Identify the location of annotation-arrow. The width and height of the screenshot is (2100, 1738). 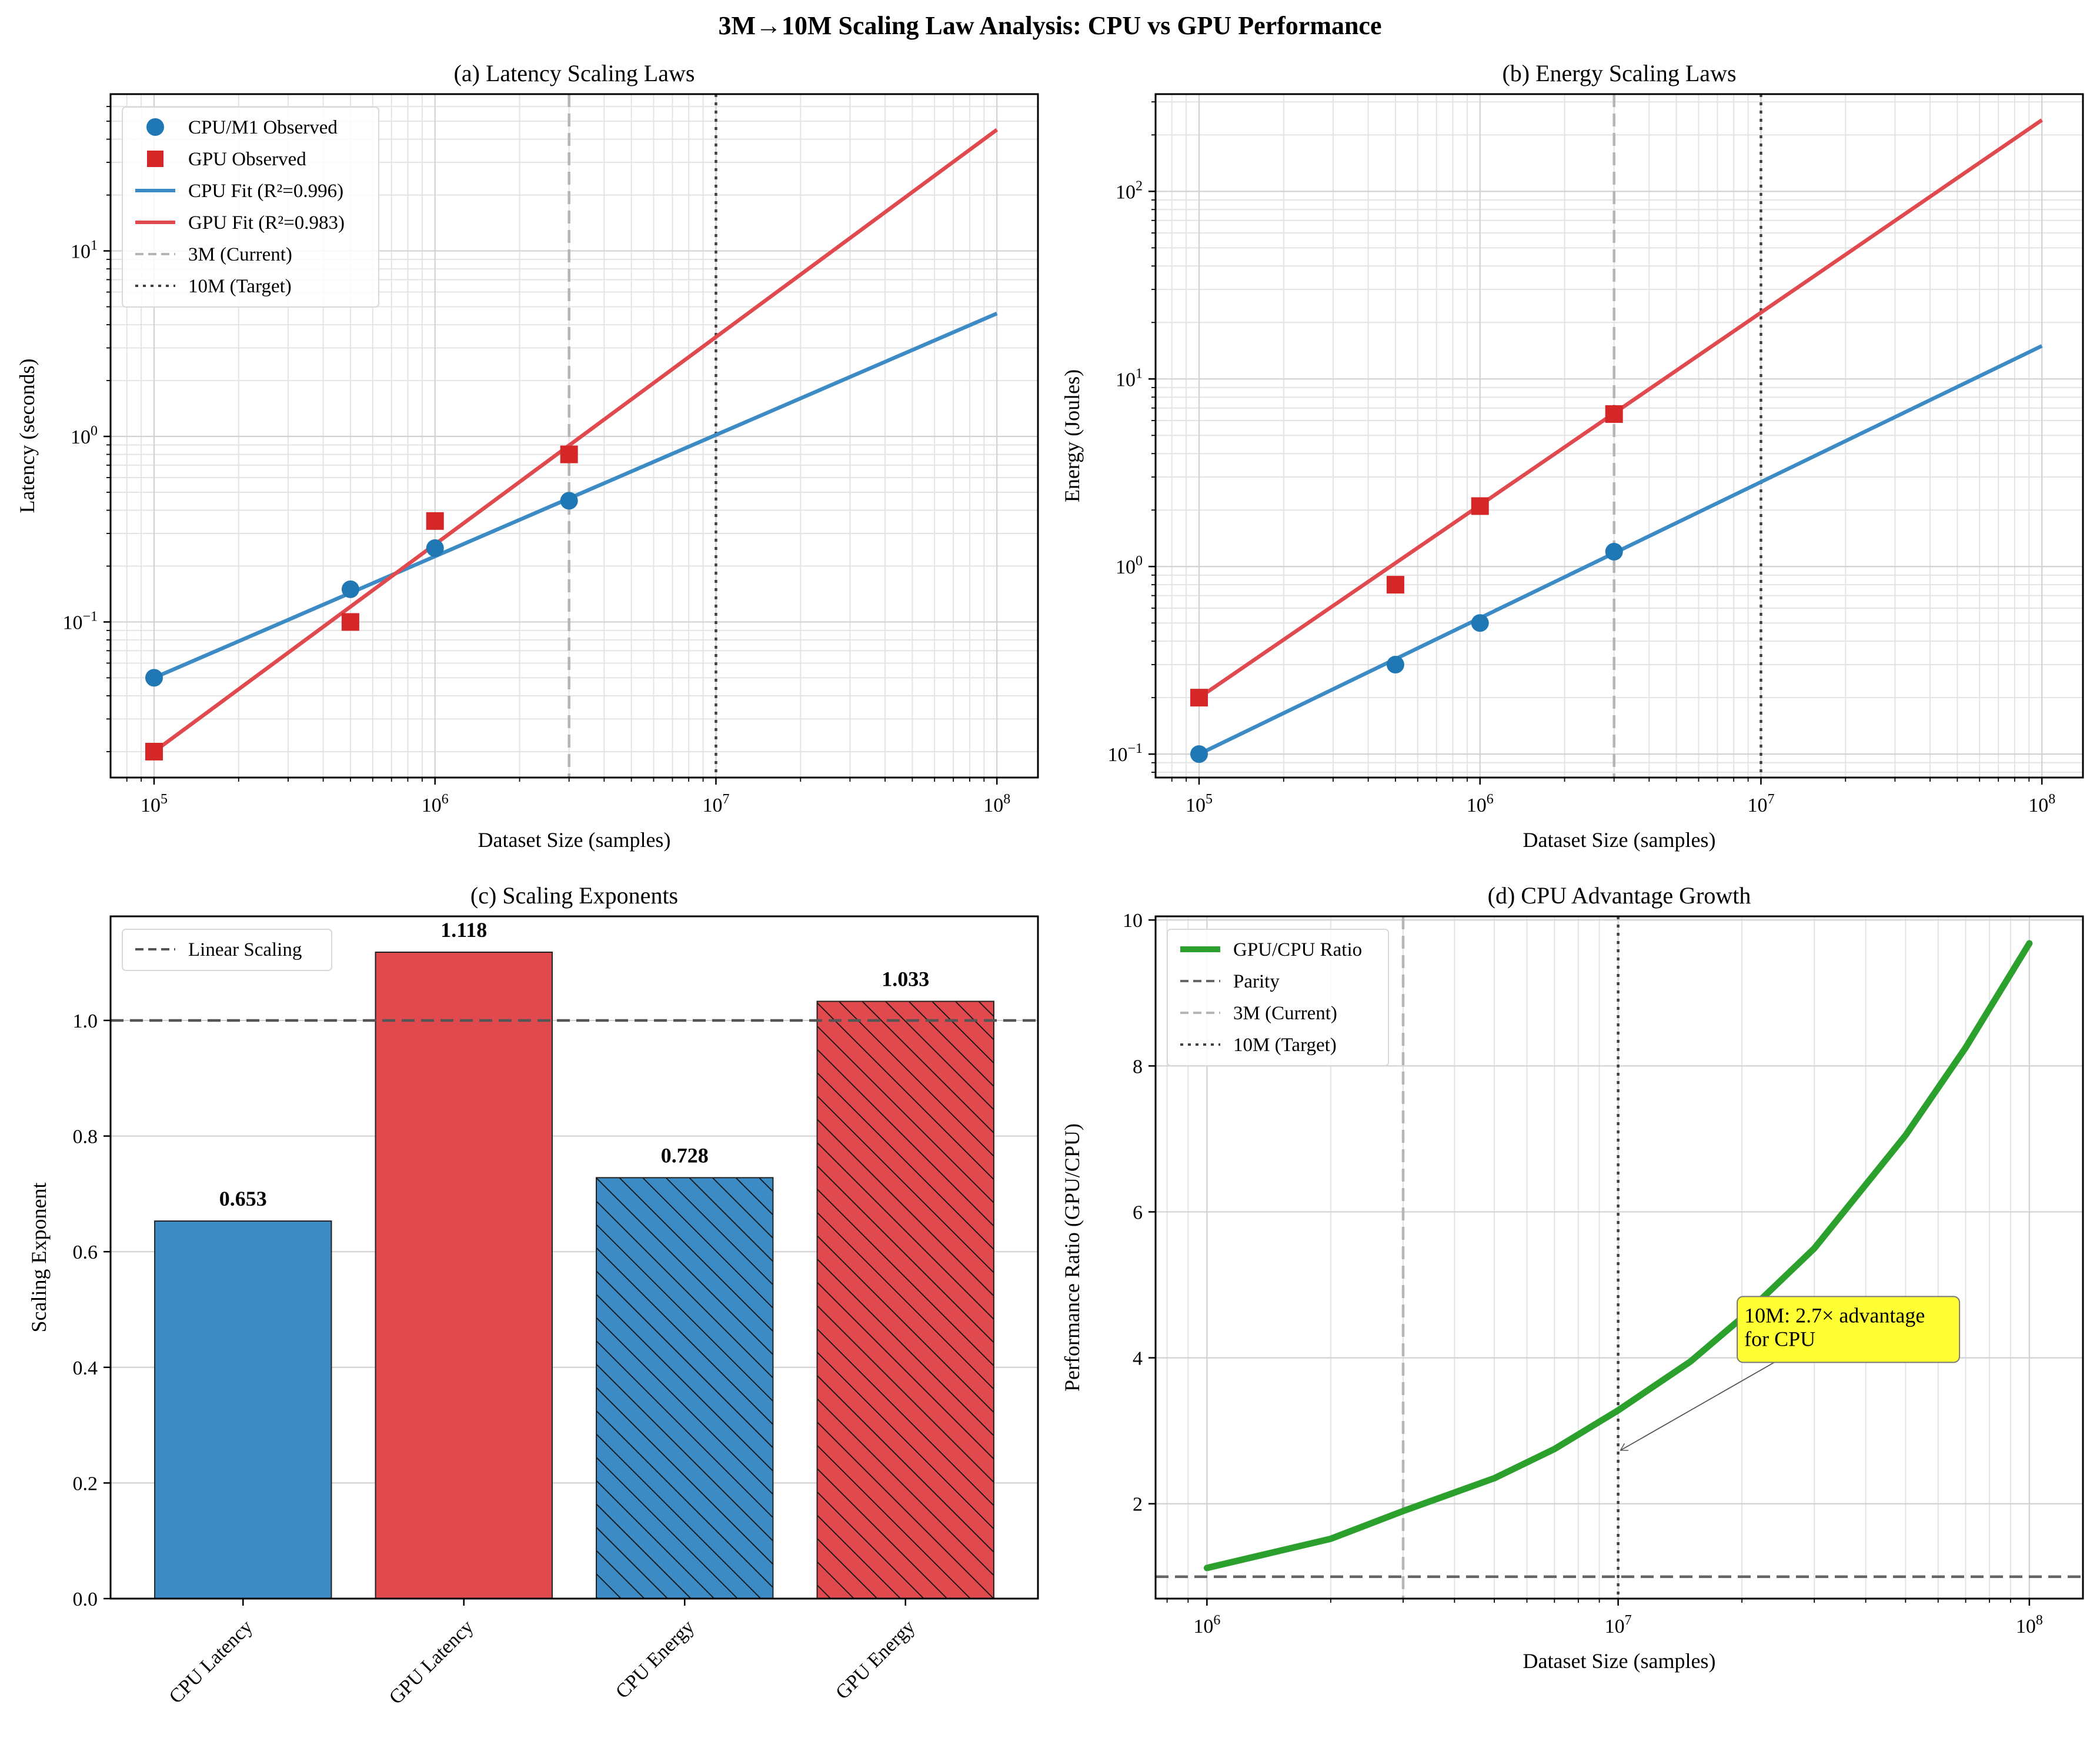
(1700, 1404).